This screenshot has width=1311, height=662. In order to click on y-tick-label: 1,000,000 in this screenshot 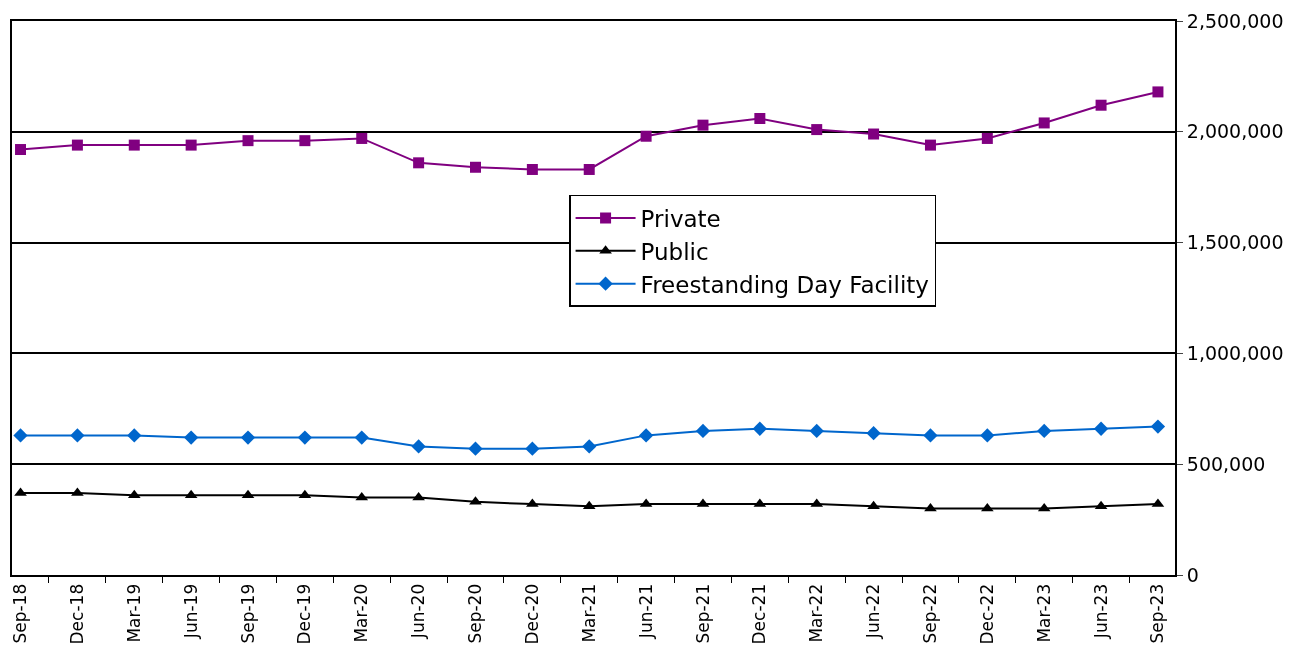, I will do `click(1235, 353)`.